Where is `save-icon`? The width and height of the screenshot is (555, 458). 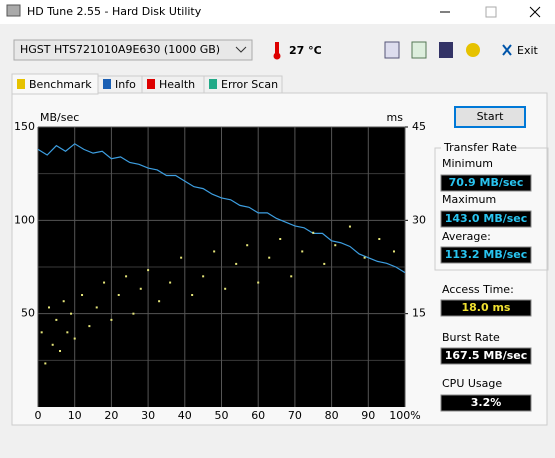
save-icon is located at coordinates (446, 50).